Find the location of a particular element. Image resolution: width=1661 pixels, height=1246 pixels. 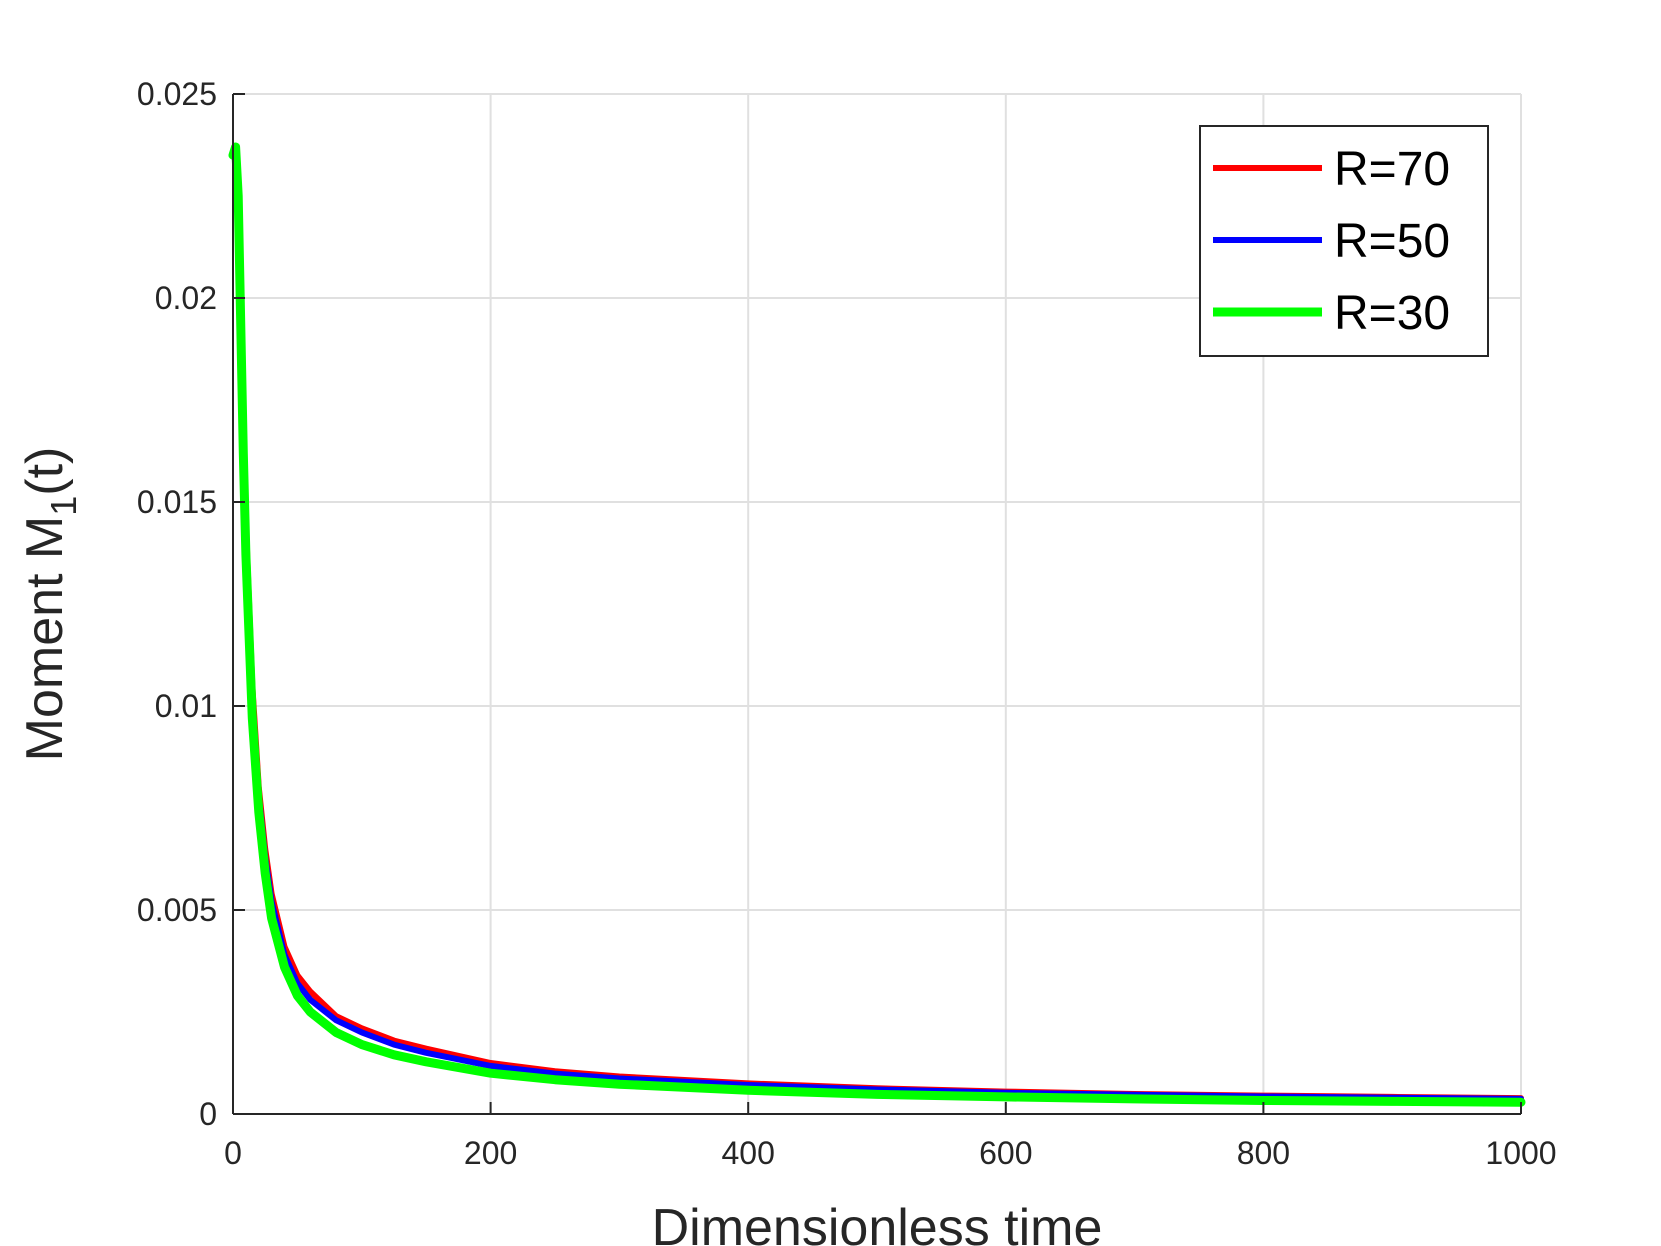

y-tick-label: 0.025 is located at coordinates (177, 94).